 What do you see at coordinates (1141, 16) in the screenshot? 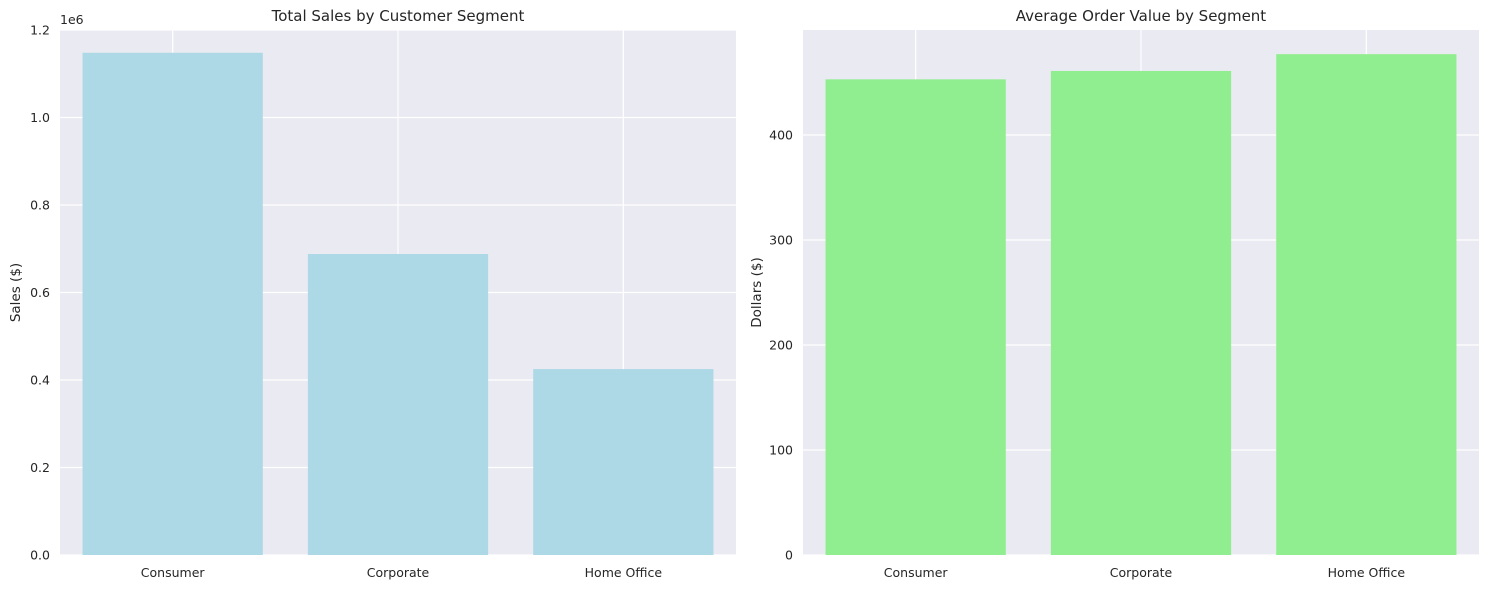
I see `chart-title: Average Order Value by Segment` at bounding box center [1141, 16].